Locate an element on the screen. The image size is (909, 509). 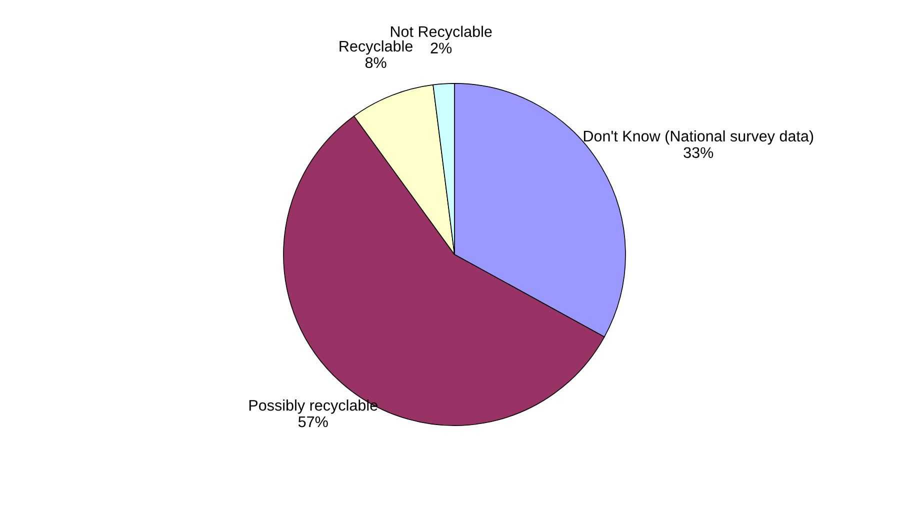
slice-label: Don't Know (National survey data) is located at coordinates (699, 137).